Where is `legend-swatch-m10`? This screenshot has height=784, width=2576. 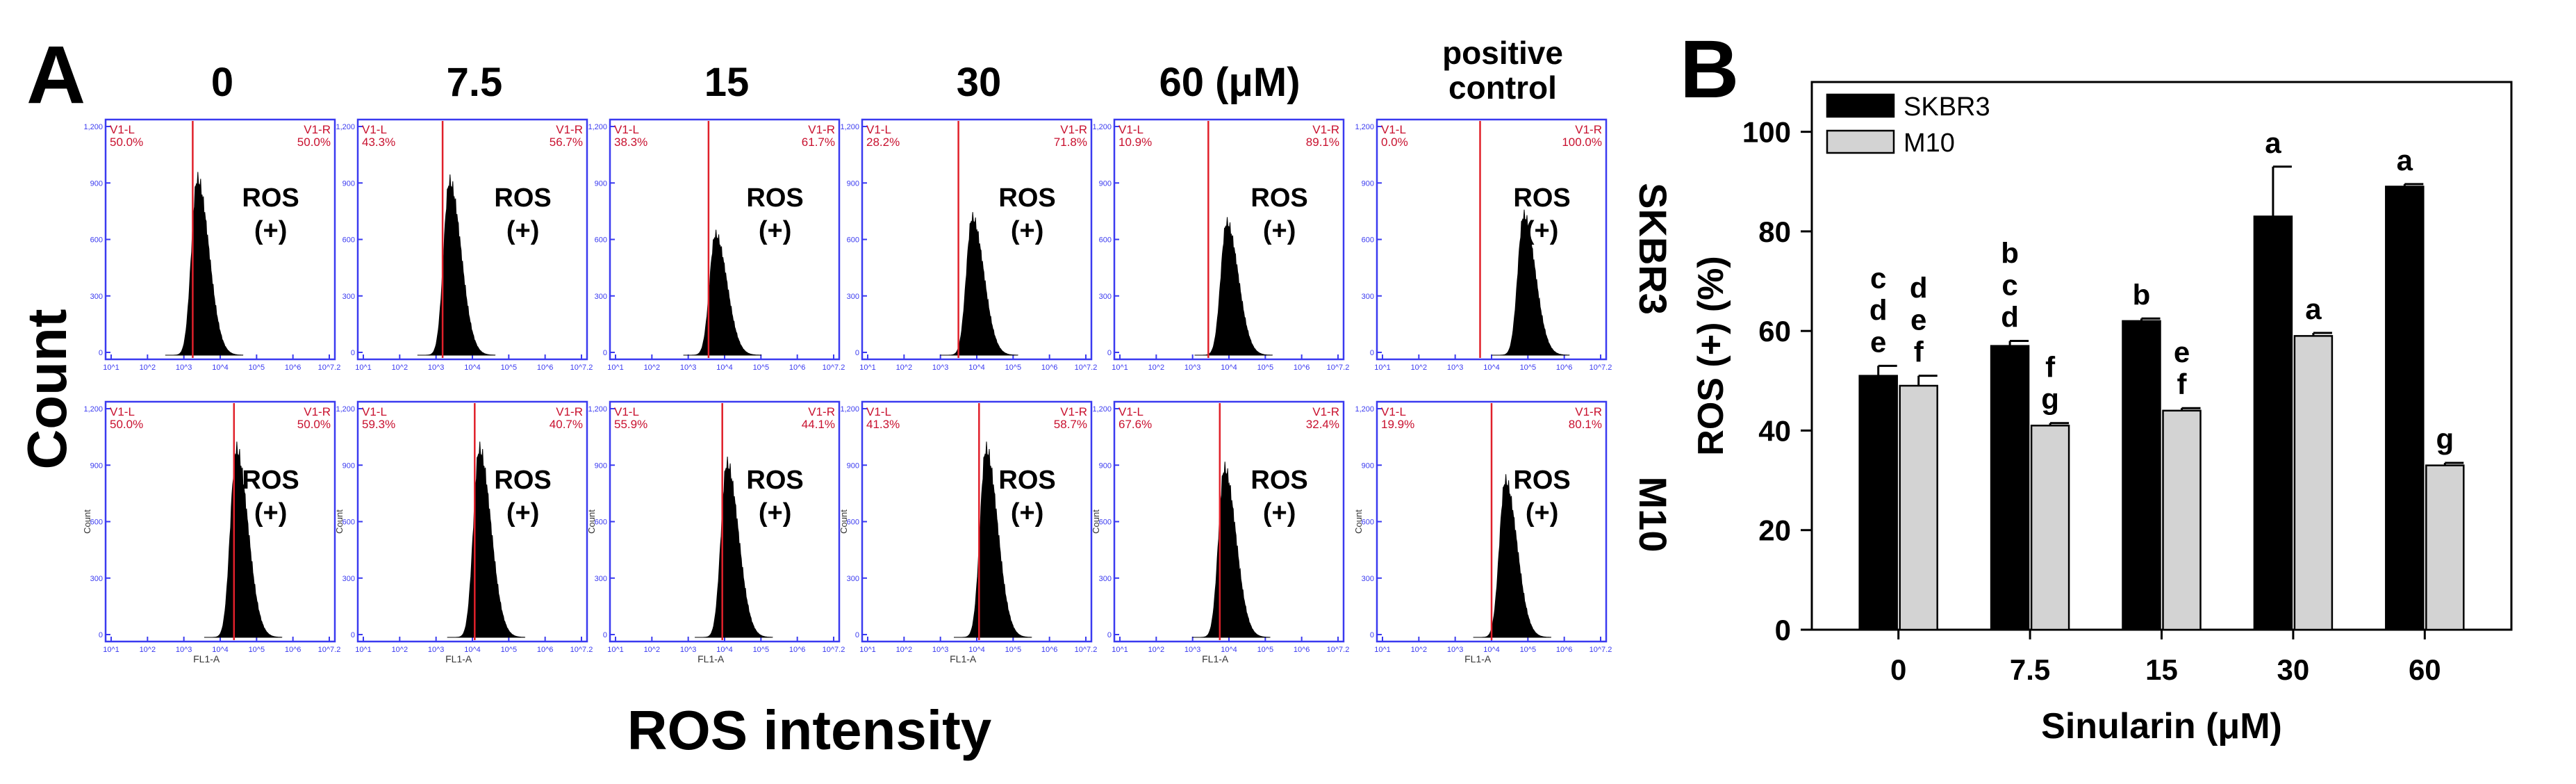 legend-swatch-m10 is located at coordinates (1861, 141).